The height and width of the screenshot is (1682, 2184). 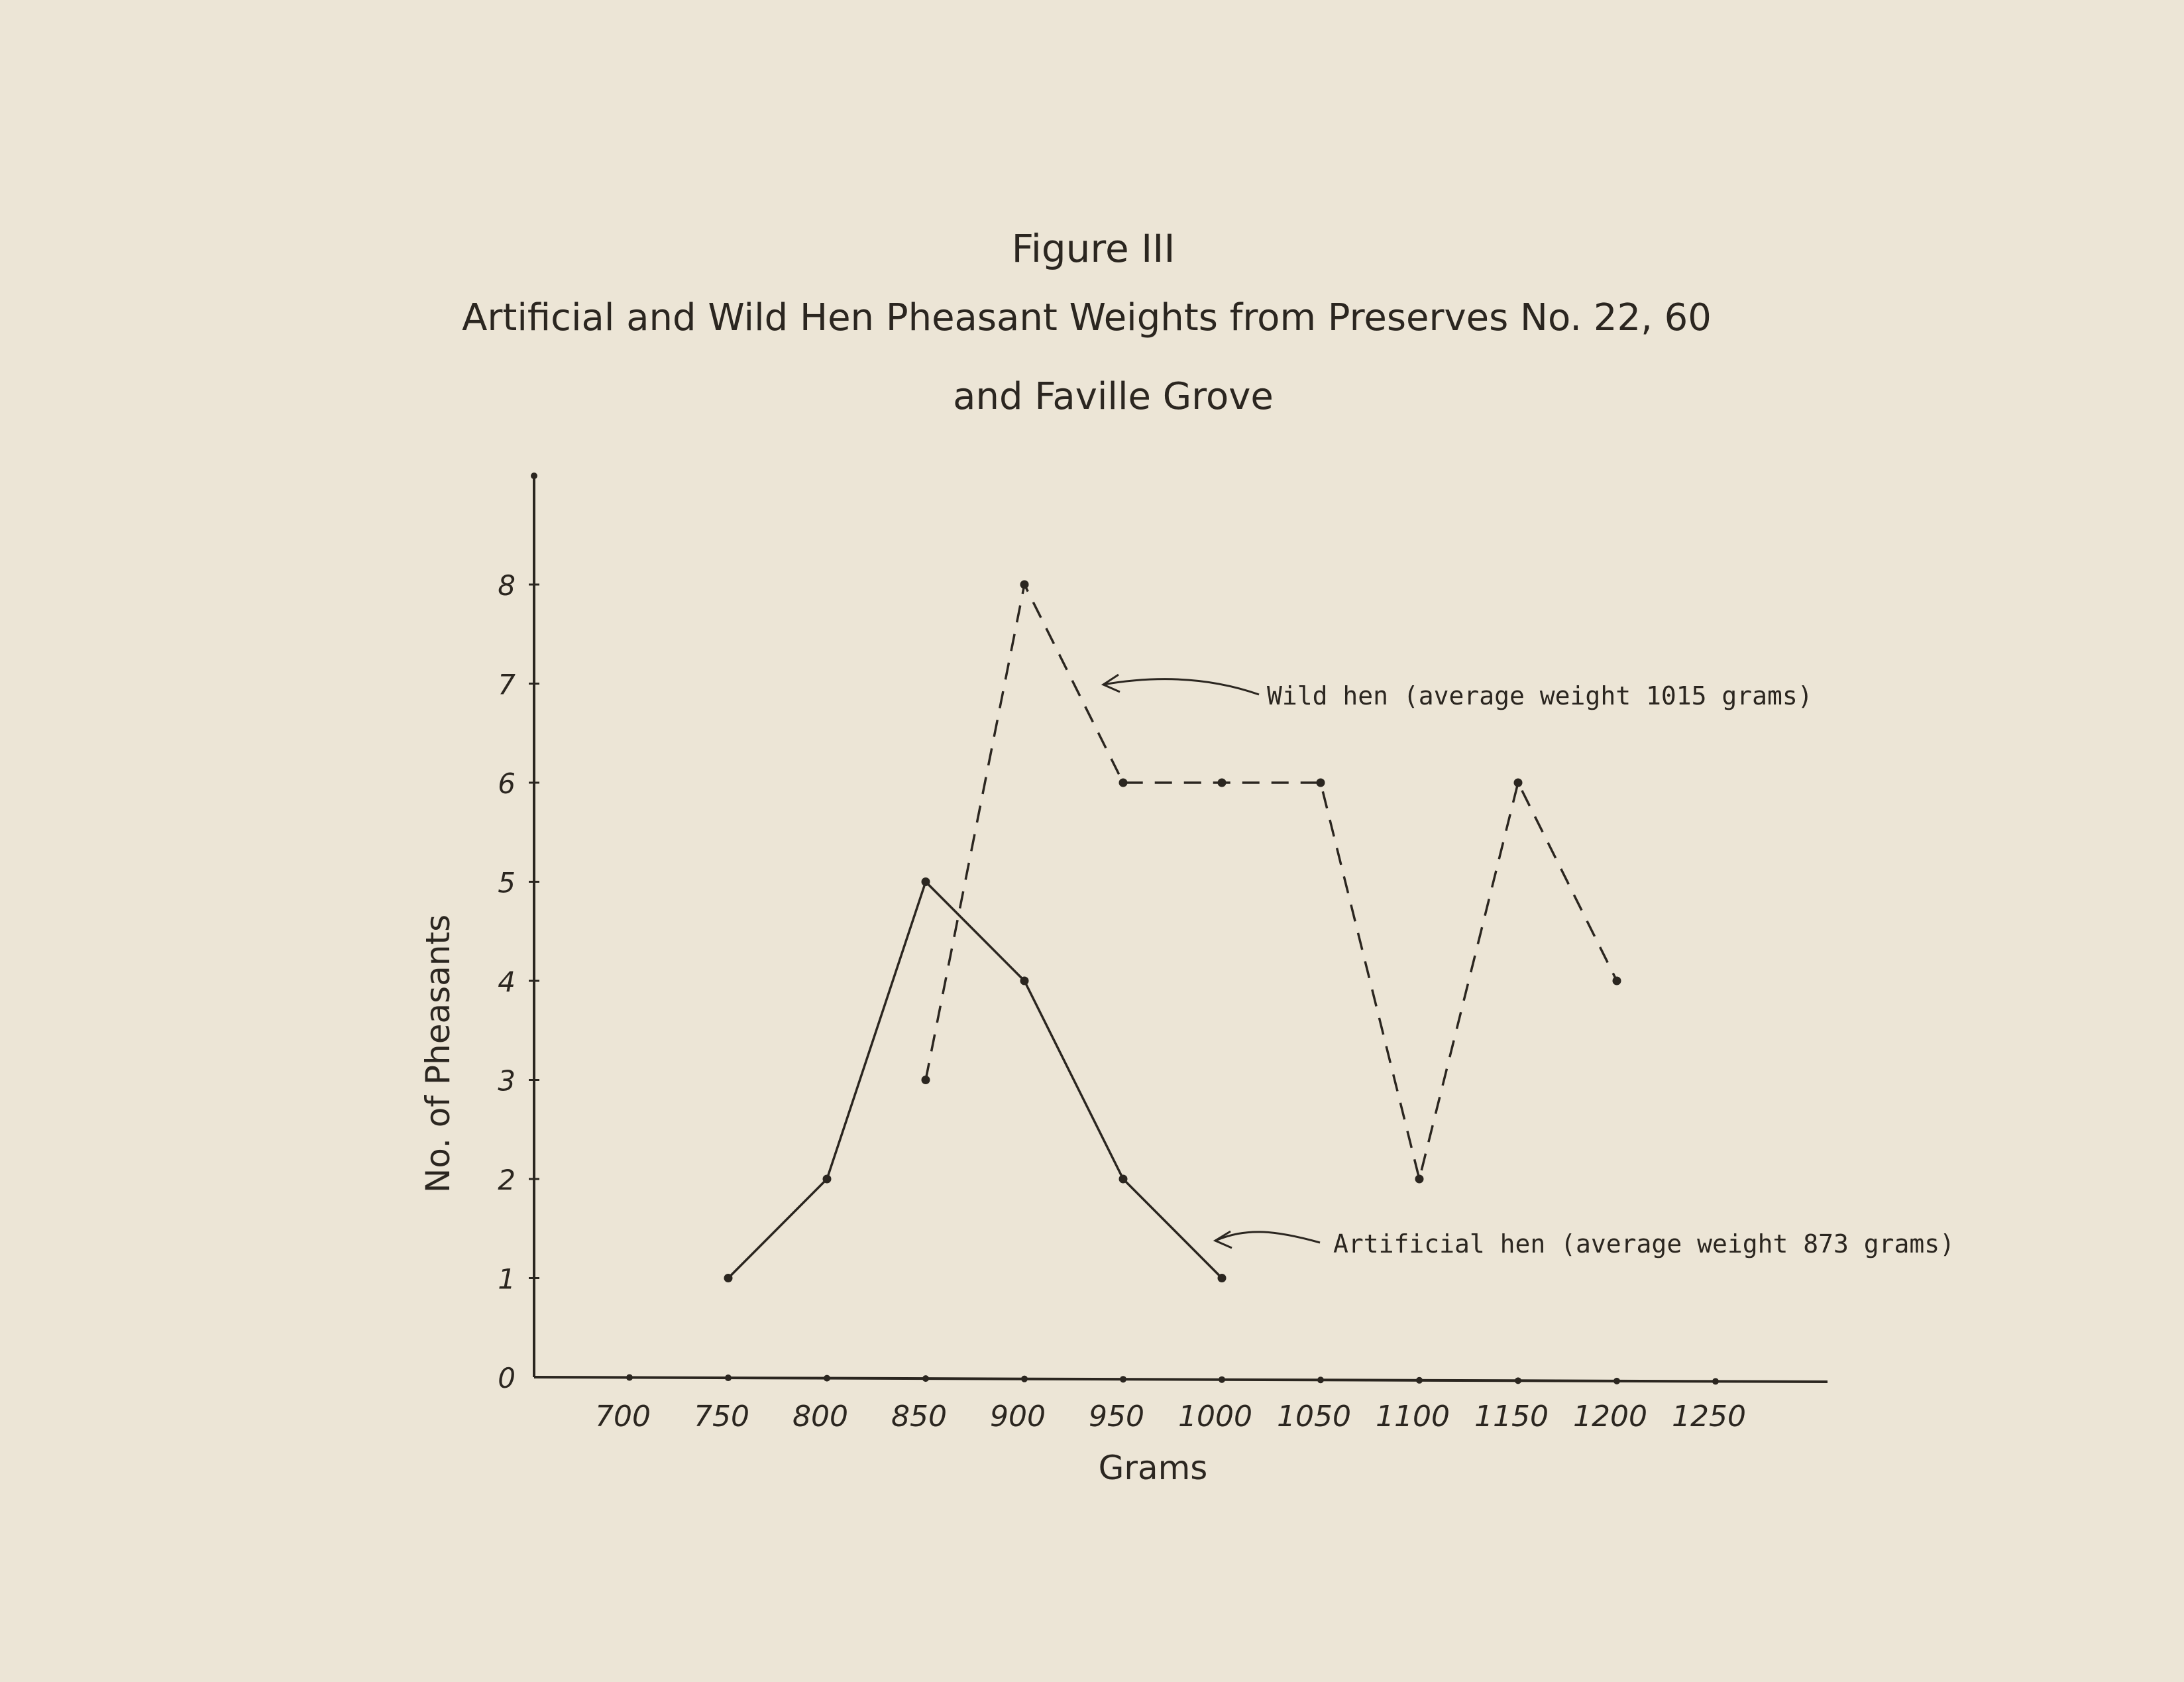 What do you see at coordinates (1153, 1468) in the screenshot?
I see `x-axis-label: Grams` at bounding box center [1153, 1468].